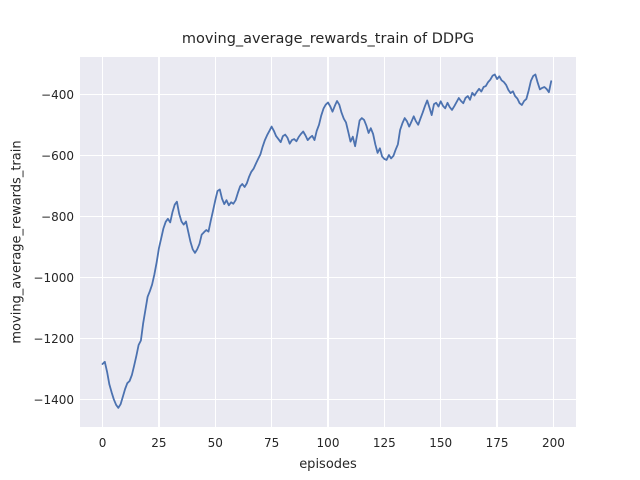  What do you see at coordinates (328, 39) in the screenshot?
I see `chart-title: moving_average_rewards_train of DDPG` at bounding box center [328, 39].